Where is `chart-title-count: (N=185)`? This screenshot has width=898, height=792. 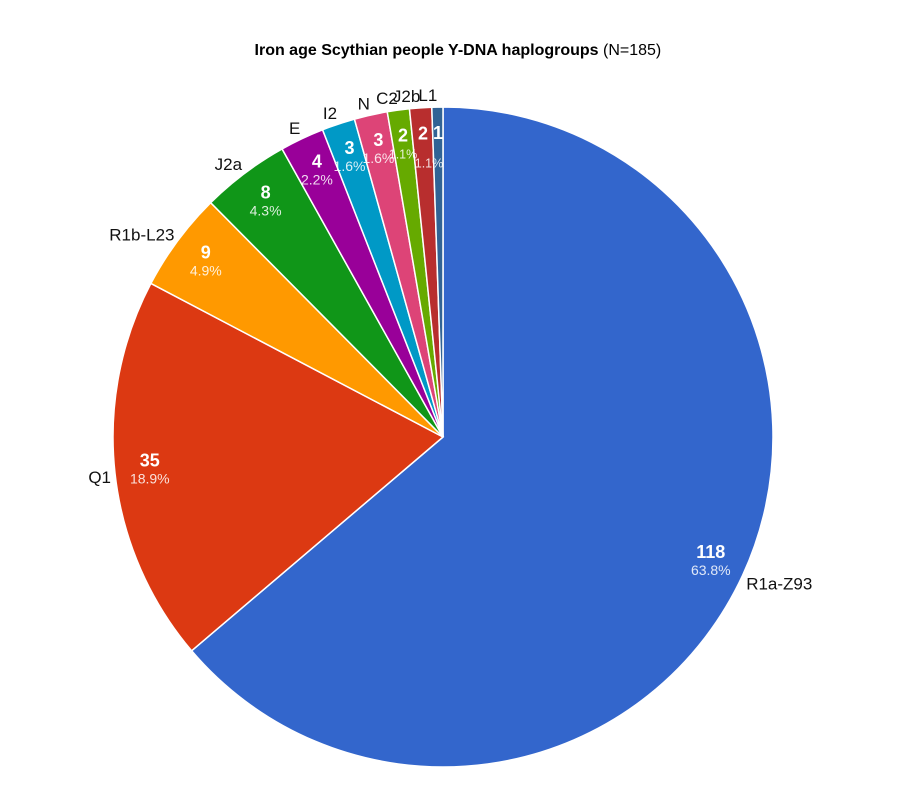 chart-title-count: (N=185) is located at coordinates (630, 50).